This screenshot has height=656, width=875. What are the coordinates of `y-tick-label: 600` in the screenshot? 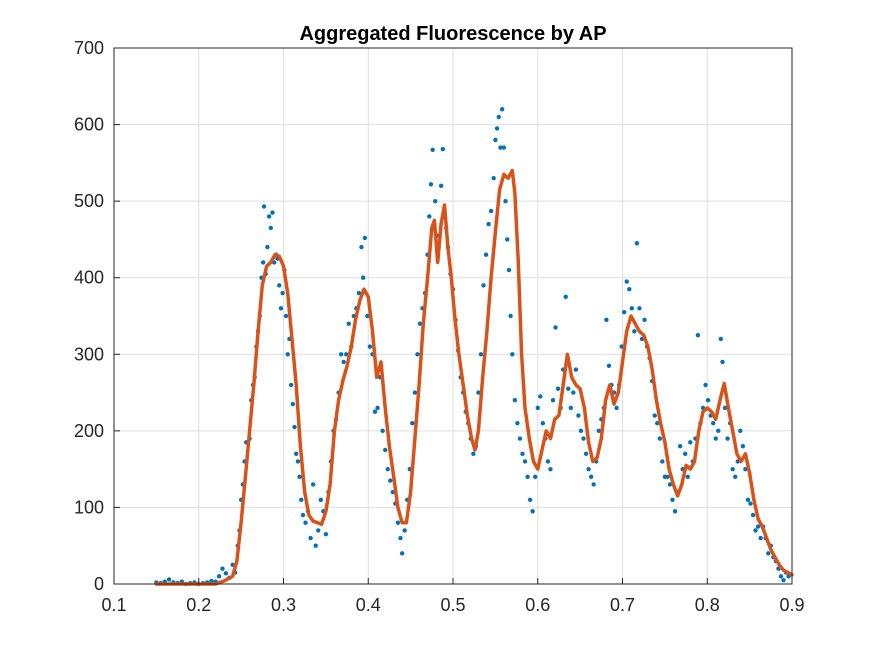 It's located at (89, 125).